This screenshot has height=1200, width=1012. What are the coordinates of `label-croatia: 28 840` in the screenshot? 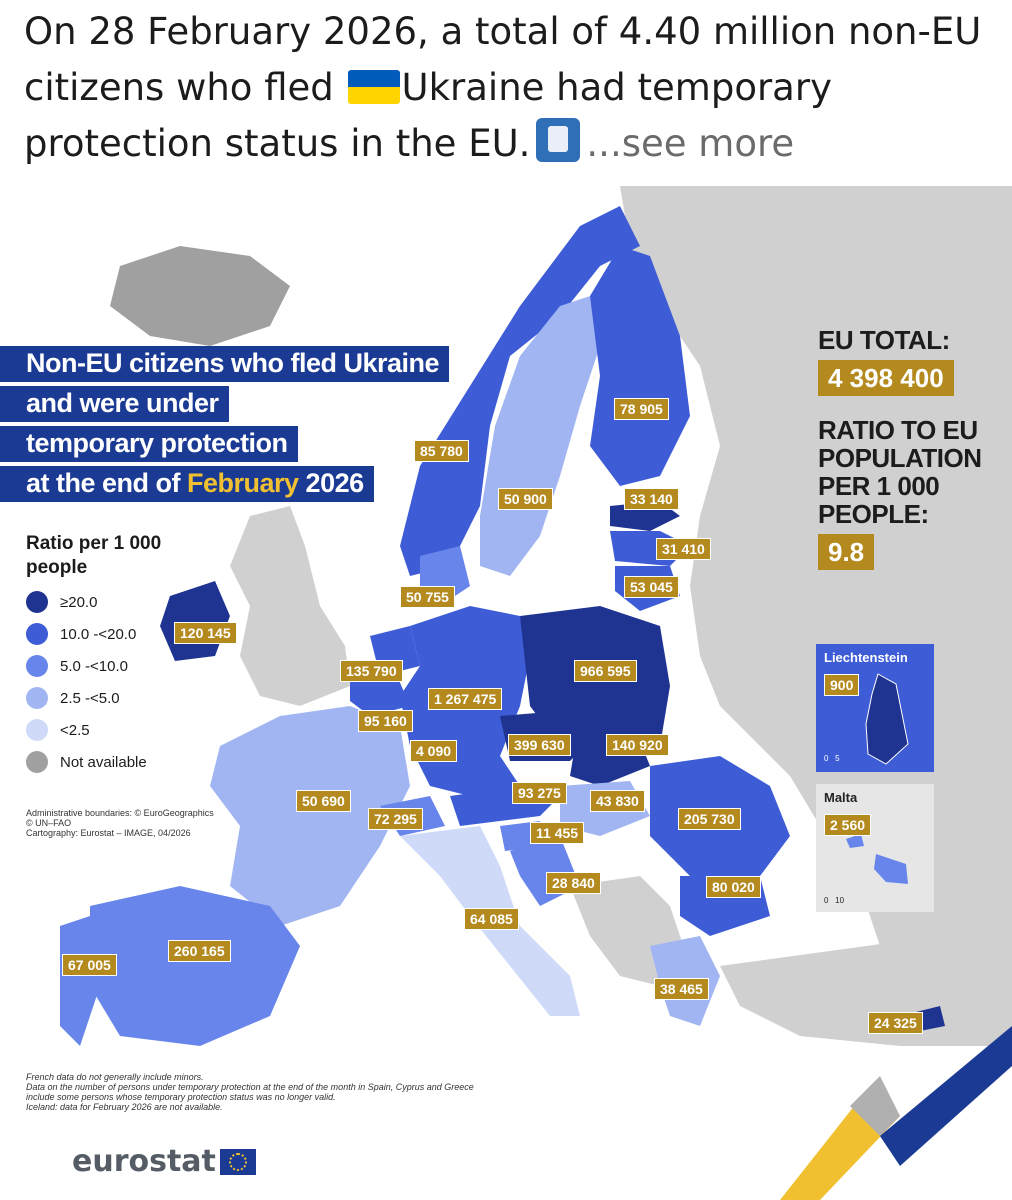 It's located at (573, 883).